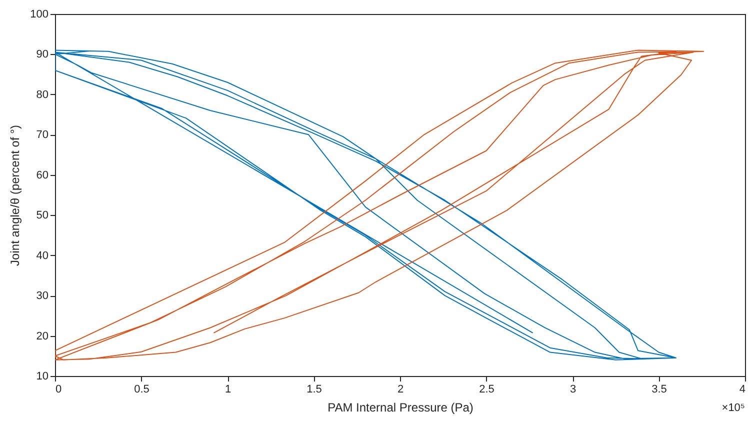 The image size is (753, 421). Describe the element at coordinates (39, 14) in the screenshot. I see `y-tick-label: 100` at that location.